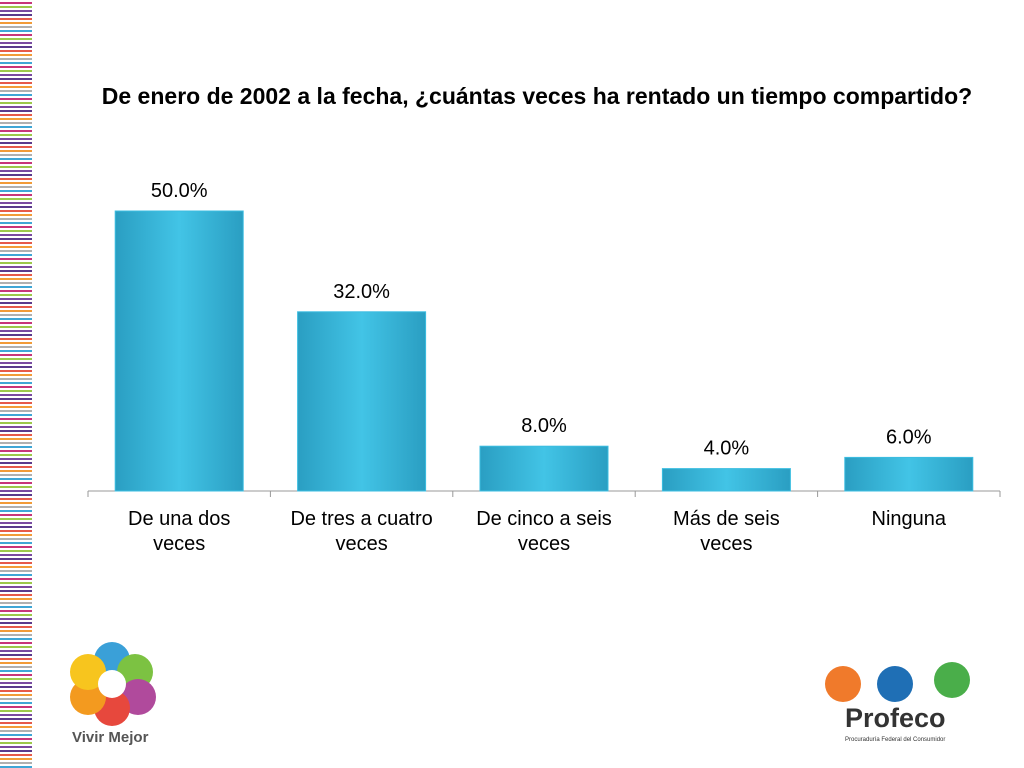 The width and height of the screenshot is (1024, 768). Describe the element at coordinates (544, 531) in the screenshot. I see `x-tick-label: De cinco a seis veces` at that location.